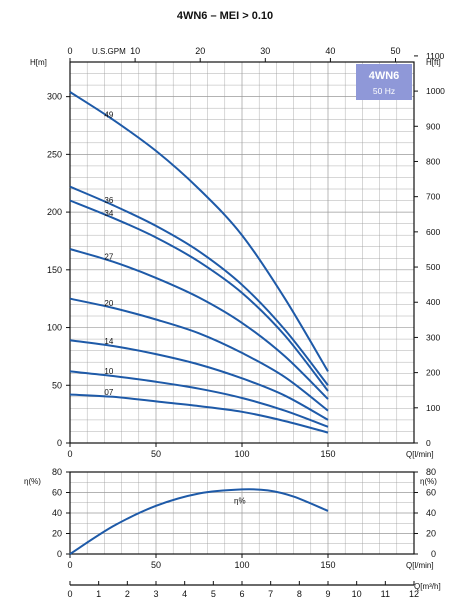  What do you see at coordinates (54, 212) in the screenshot?
I see `y-tick-label: 200` at bounding box center [54, 212].